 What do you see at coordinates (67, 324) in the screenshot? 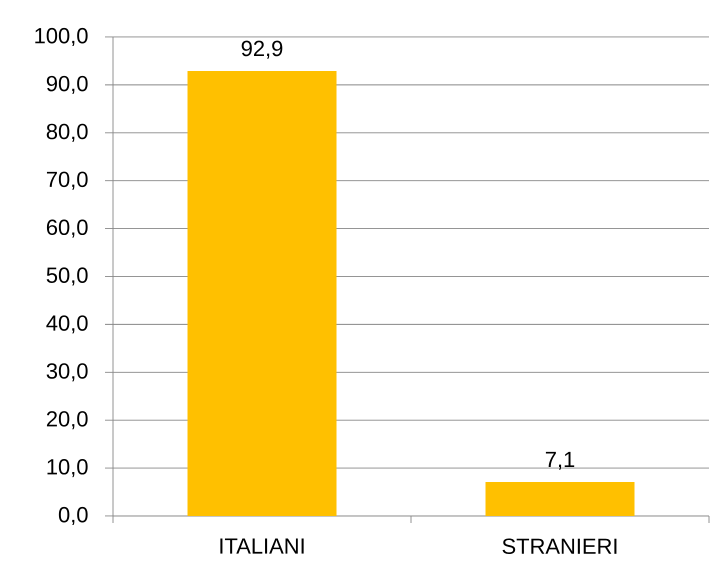
I see `y-tick-label: 40,0` at bounding box center [67, 324].